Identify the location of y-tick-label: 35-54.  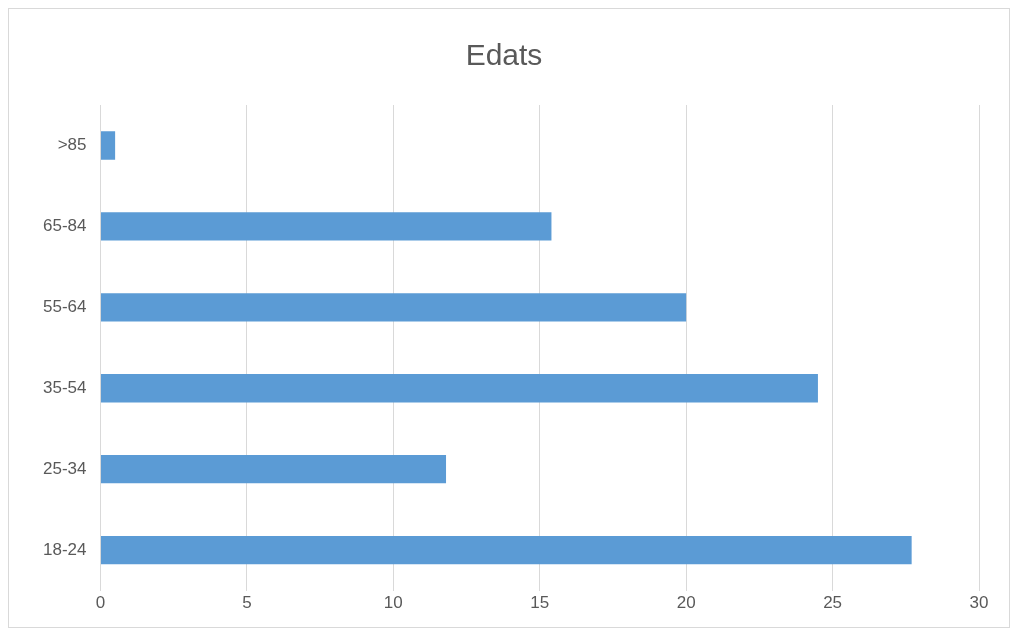
(65, 387).